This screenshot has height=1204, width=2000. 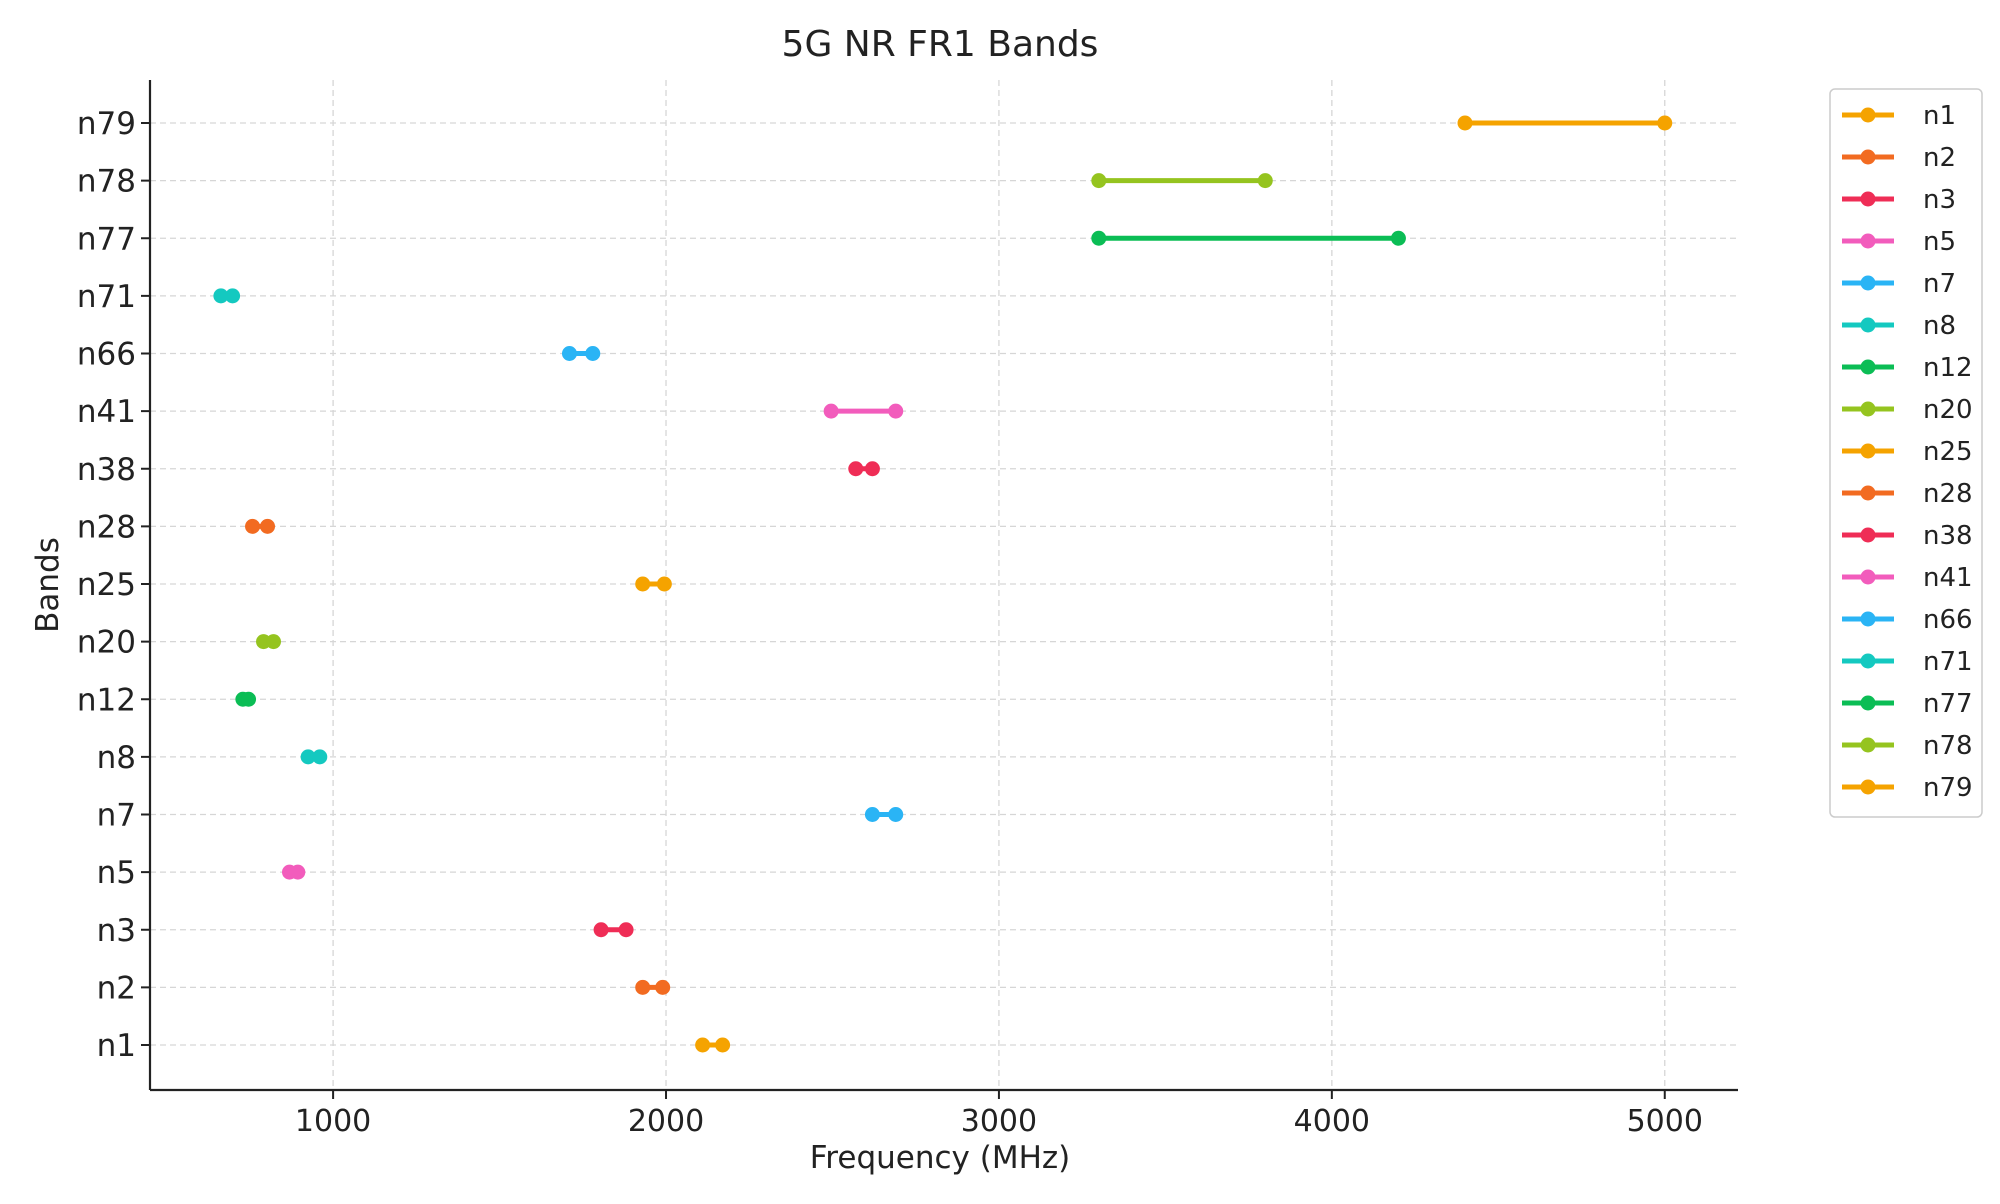 What do you see at coordinates (1948, 746) in the screenshot?
I see `legend-entry-label: n78` at bounding box center [1948, 746].